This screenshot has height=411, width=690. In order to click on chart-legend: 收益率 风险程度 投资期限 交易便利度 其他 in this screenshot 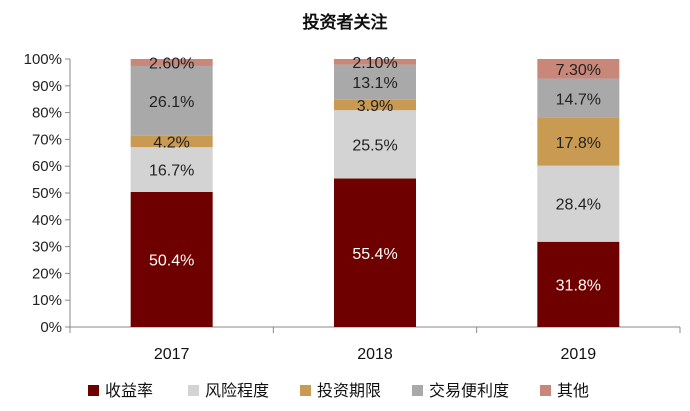, I will do `click(338, 390)`.